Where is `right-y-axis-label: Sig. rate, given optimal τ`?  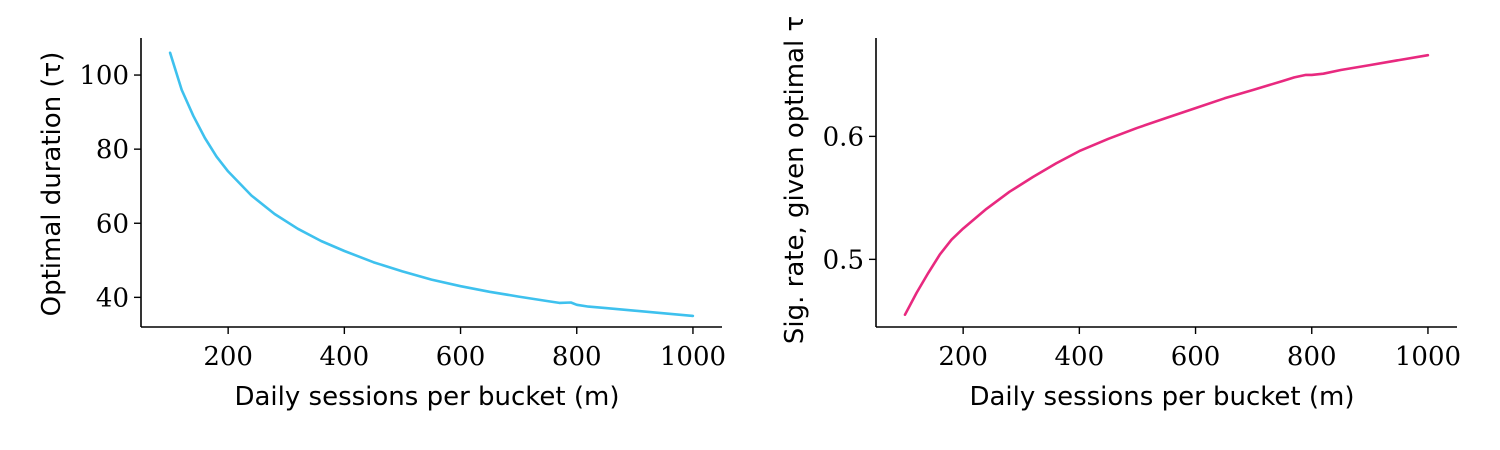 right-y-axis-label: Sig. rate, given optimal τ is located at coordinates (795, 180).